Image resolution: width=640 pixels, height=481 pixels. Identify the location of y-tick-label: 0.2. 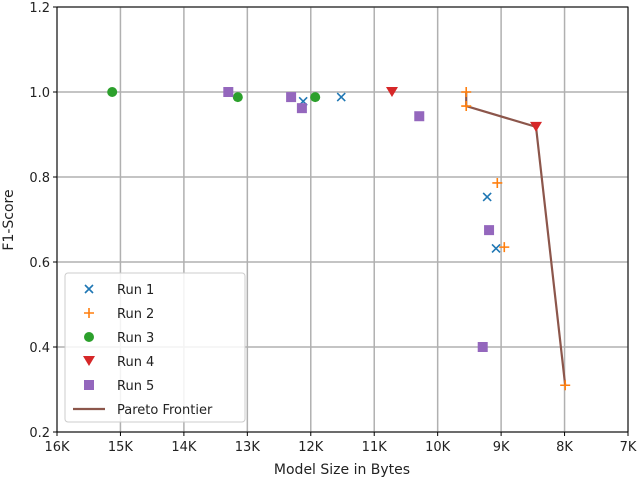
(39, 433).